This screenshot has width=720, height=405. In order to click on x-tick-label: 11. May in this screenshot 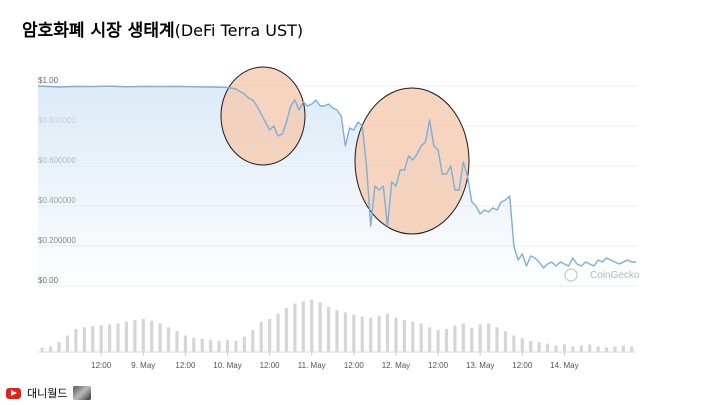, I will do `click(312, 365)`.